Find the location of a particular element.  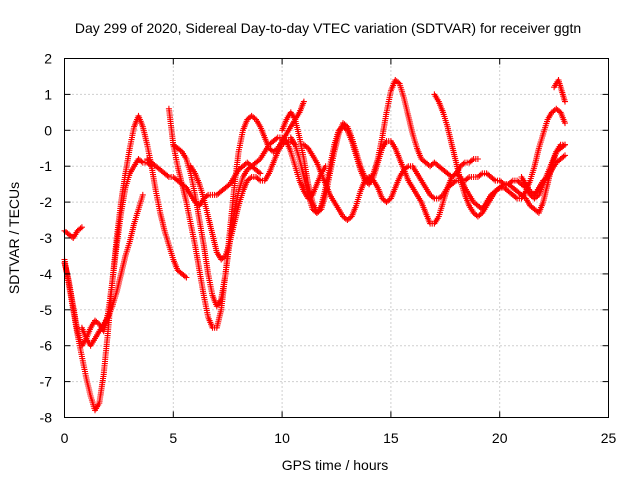

x-tick-label: 25 is located at coordinates (609, 438).